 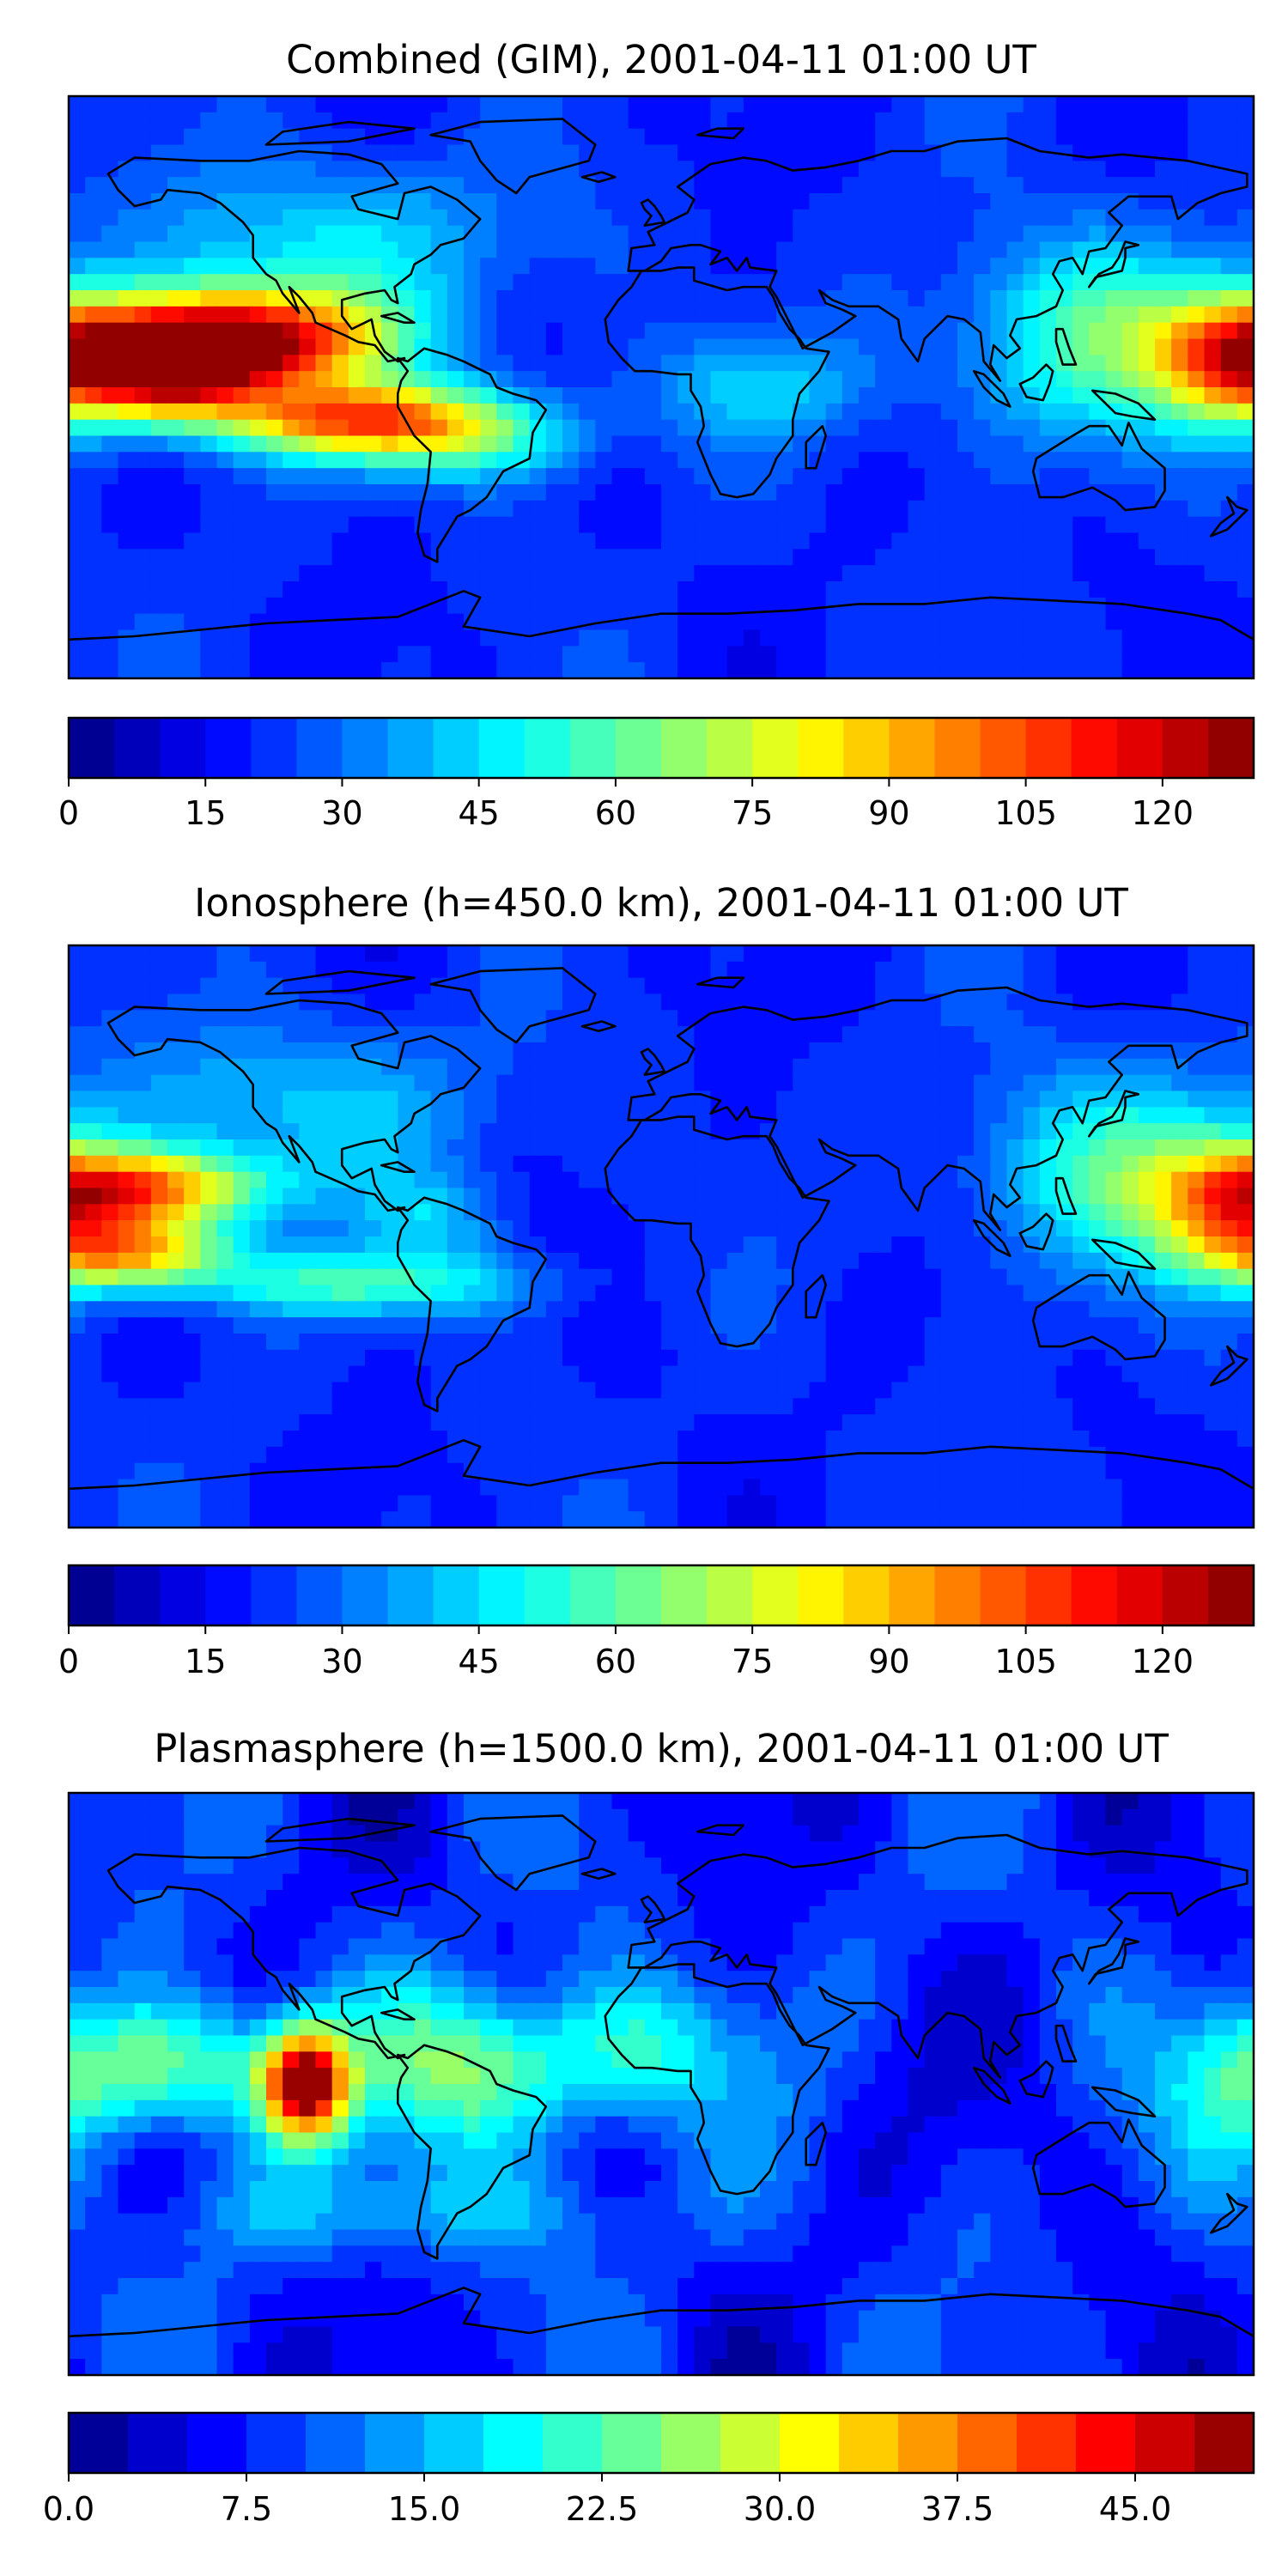 What do you see at coordinates (1185, 748) in the screenshot?
I see `colorbar-segment` at bounding box center [1185, 748].